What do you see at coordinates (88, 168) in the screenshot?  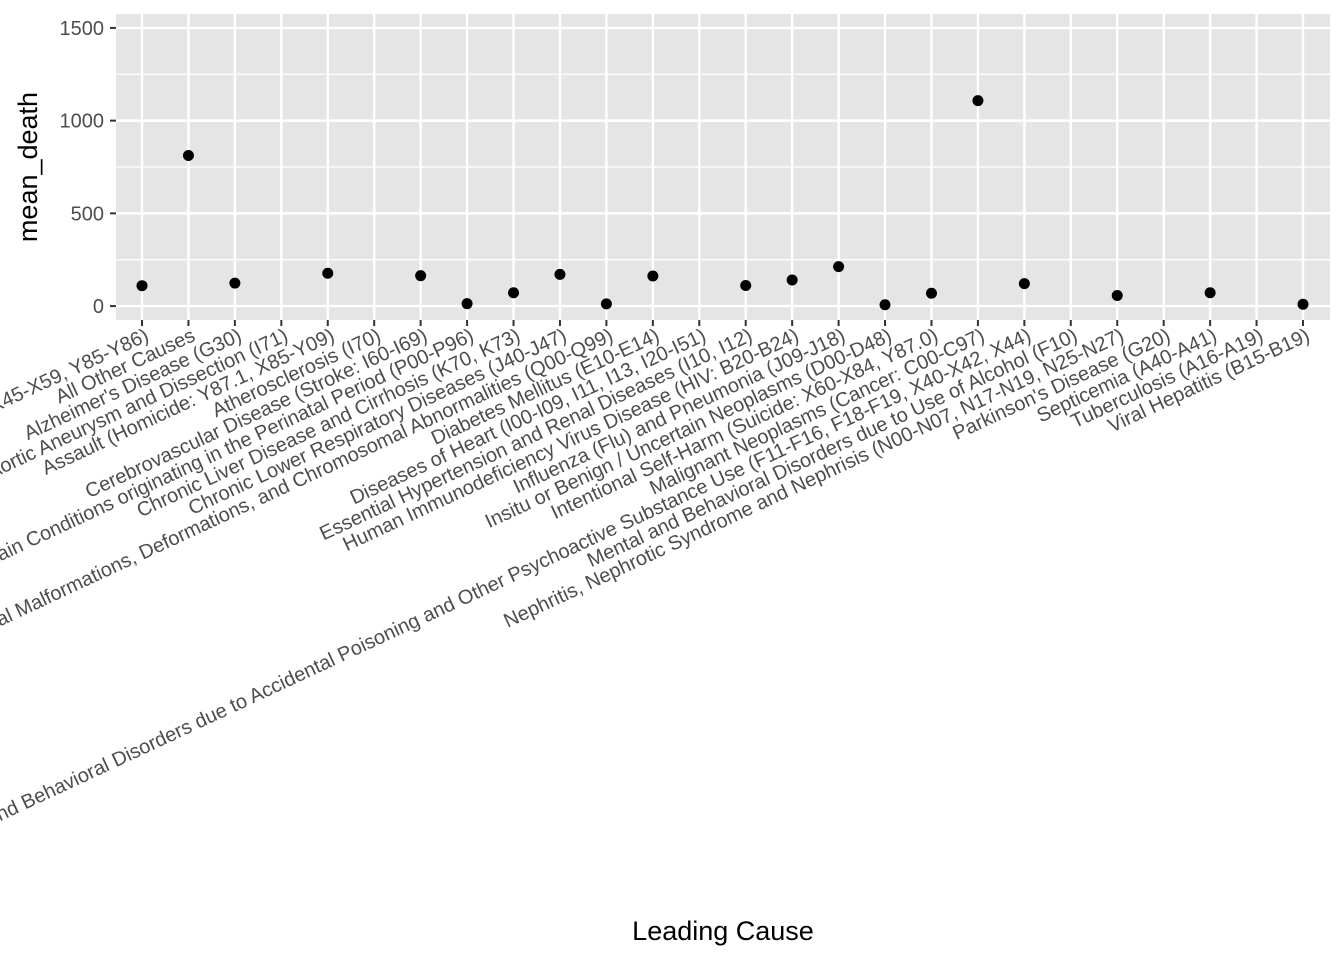 I see `y-axis-ticks: 0 500 1000 1500` at bounding box center [88, 168].